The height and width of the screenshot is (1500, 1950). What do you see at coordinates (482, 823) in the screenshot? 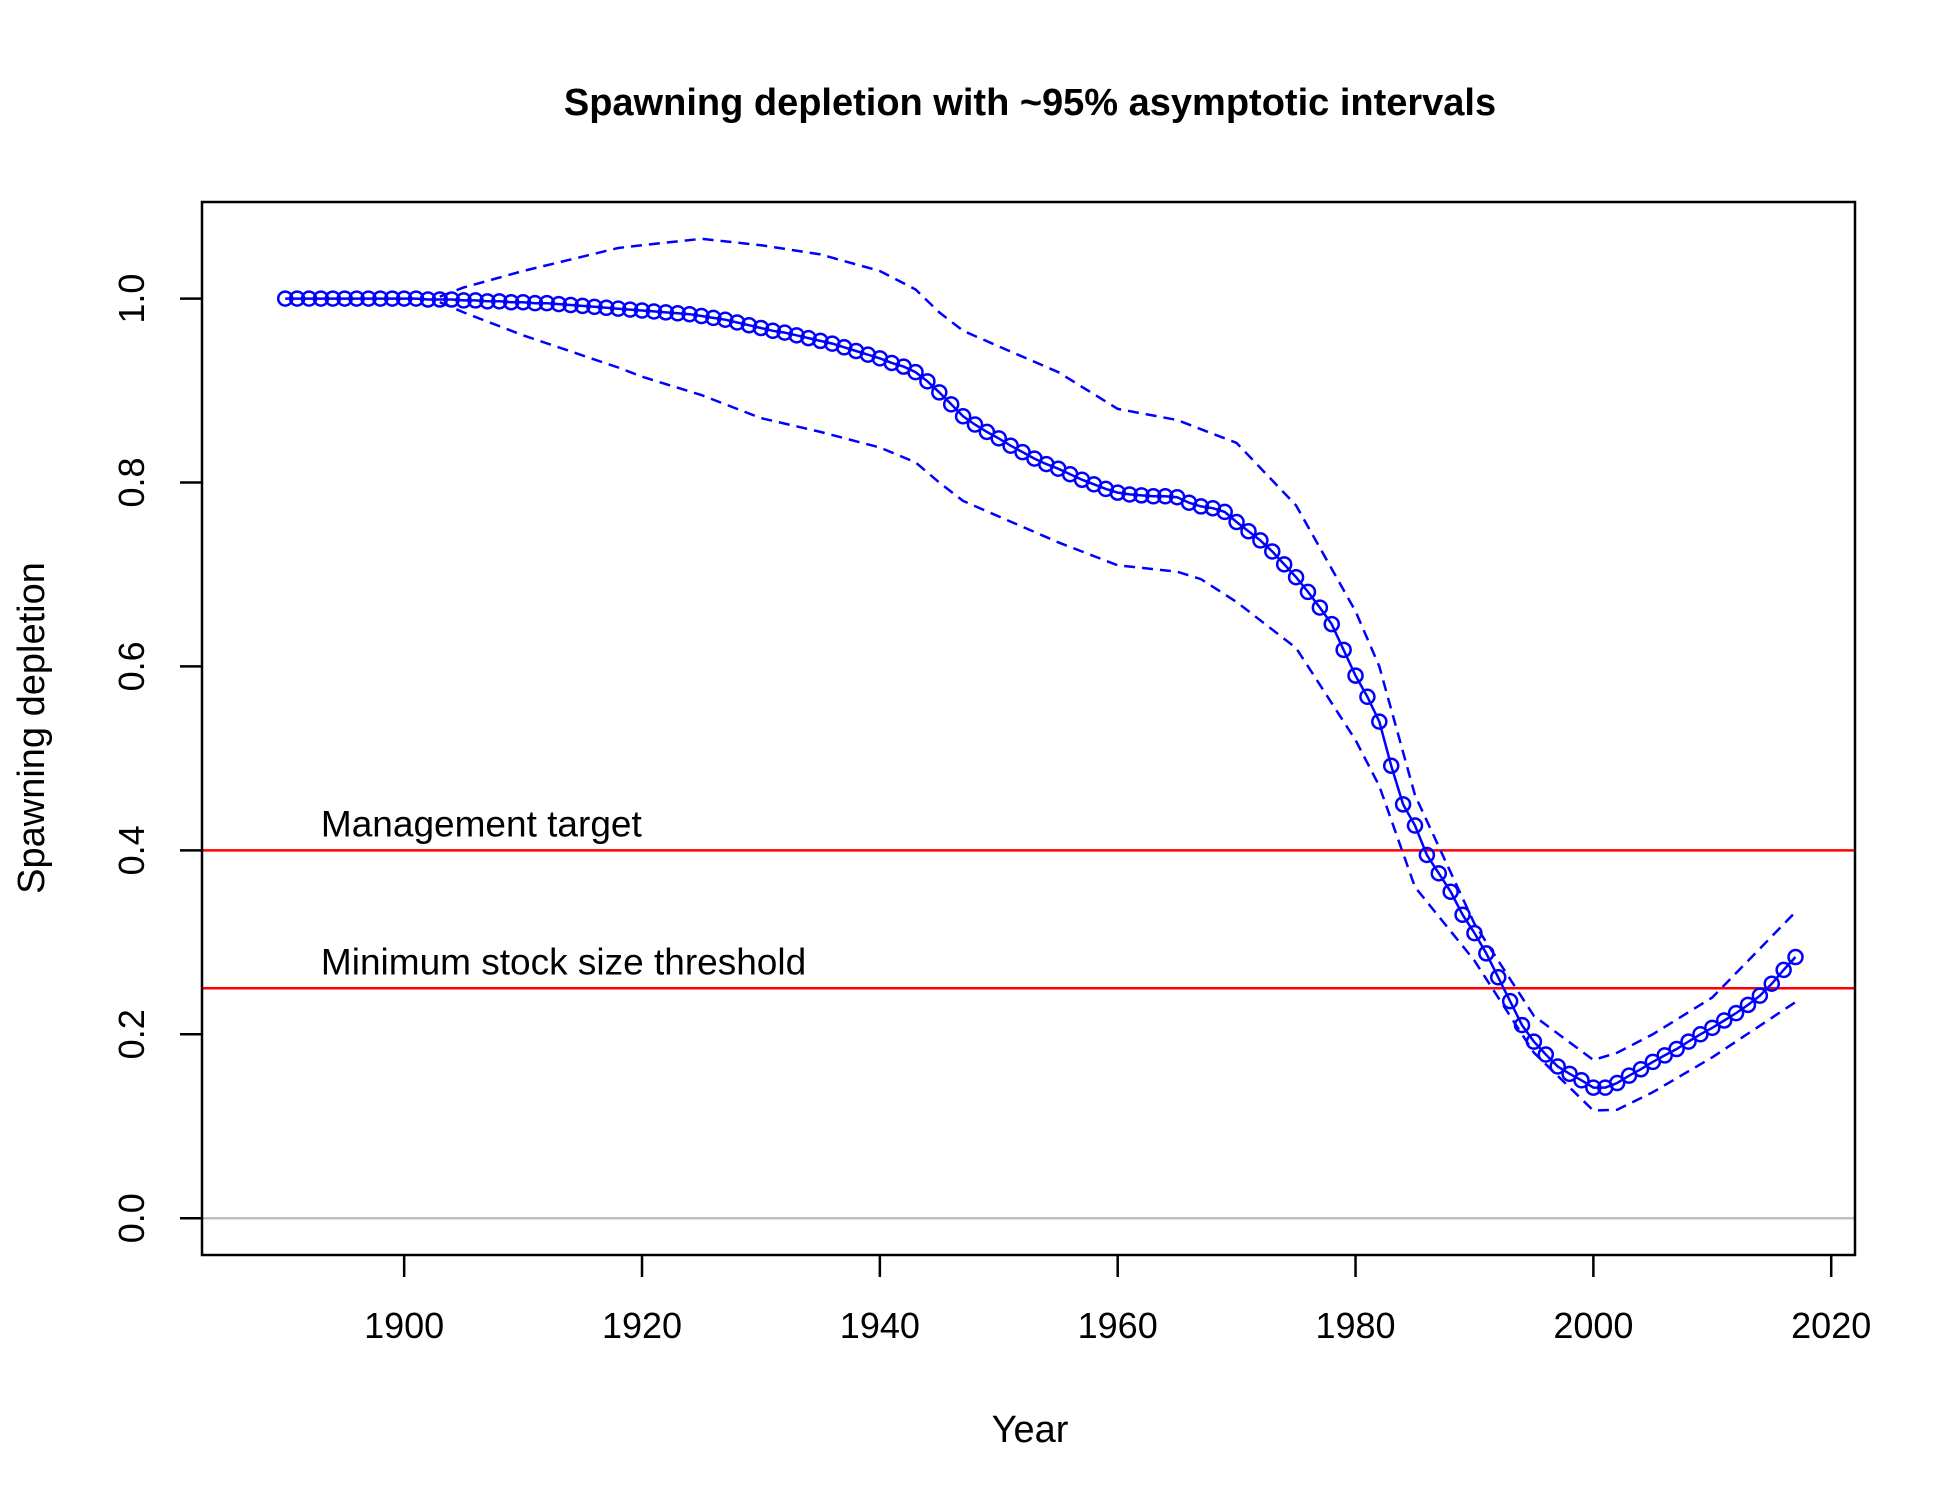
I see `reference-line-label: Management target` at bounding box center [482, 823].